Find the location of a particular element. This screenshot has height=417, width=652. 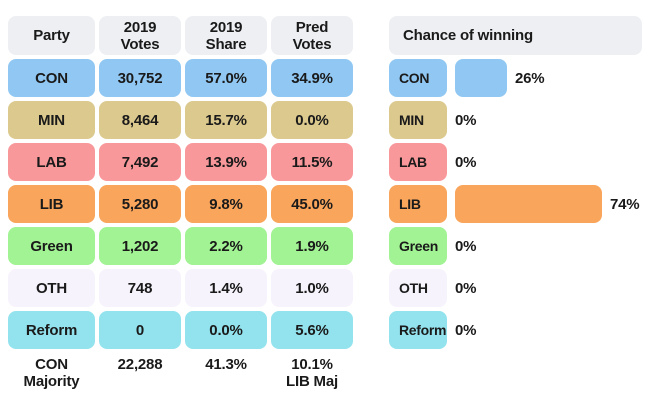

chance-value: 26% is located at coordinates (530, 78).